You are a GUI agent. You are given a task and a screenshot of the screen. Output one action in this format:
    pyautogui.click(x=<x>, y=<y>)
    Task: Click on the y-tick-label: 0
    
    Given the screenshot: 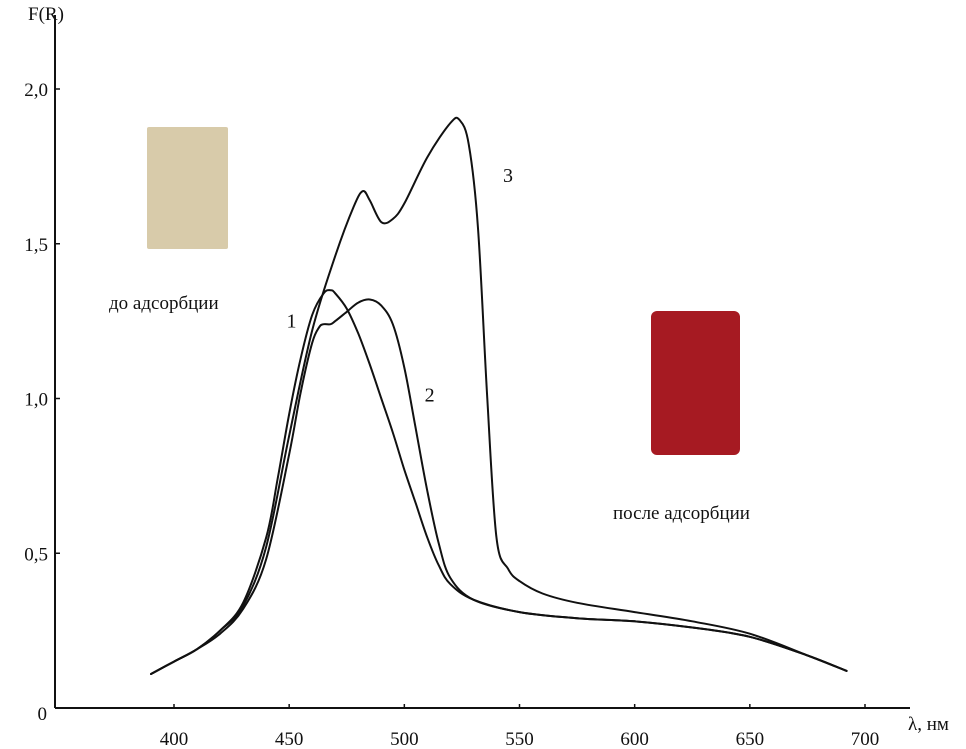 What is the action you would take?
    pyautogui.click(x=43, y=714)
    